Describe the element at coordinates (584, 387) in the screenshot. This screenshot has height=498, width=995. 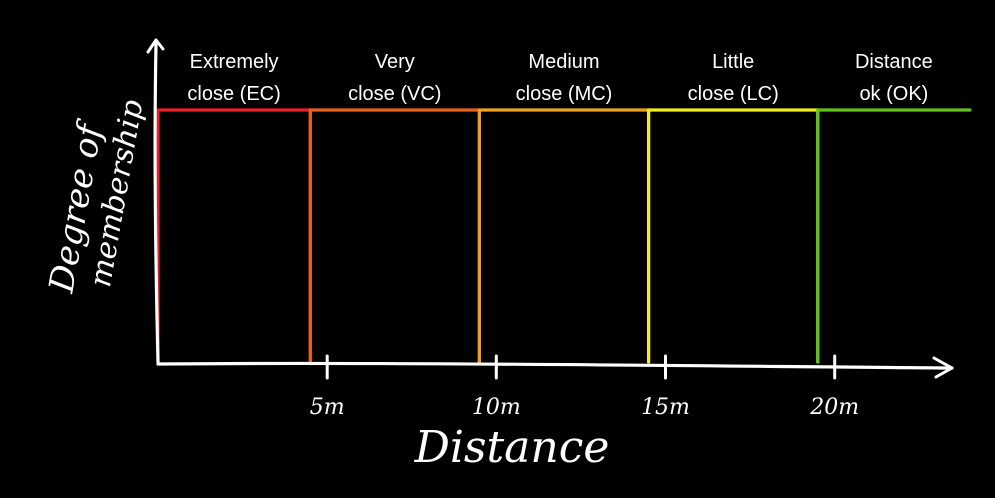
I see `x-ticks: 5m 10m 15m 20m` at that location.